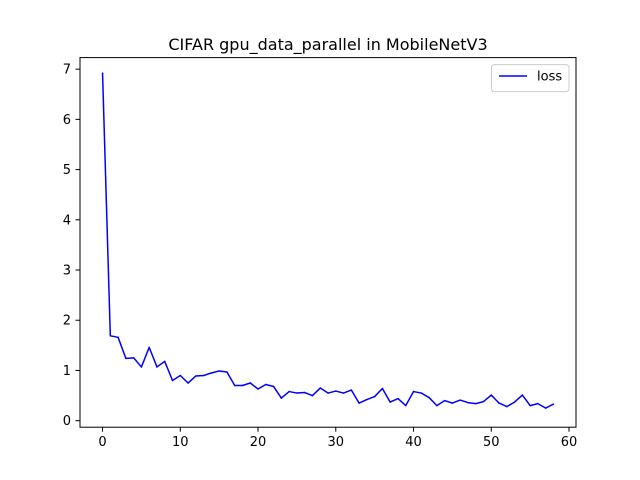  What do you see at coordinates (67, 271) in the screenshot?
I see `y-tick-label: 3` at bounding box center [67, 271].